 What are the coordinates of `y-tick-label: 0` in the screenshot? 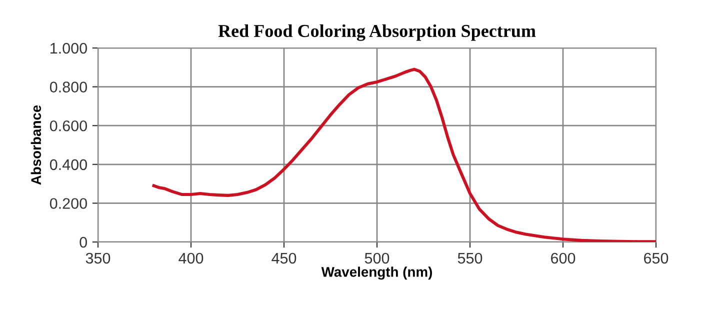 It's located at (83, 242).